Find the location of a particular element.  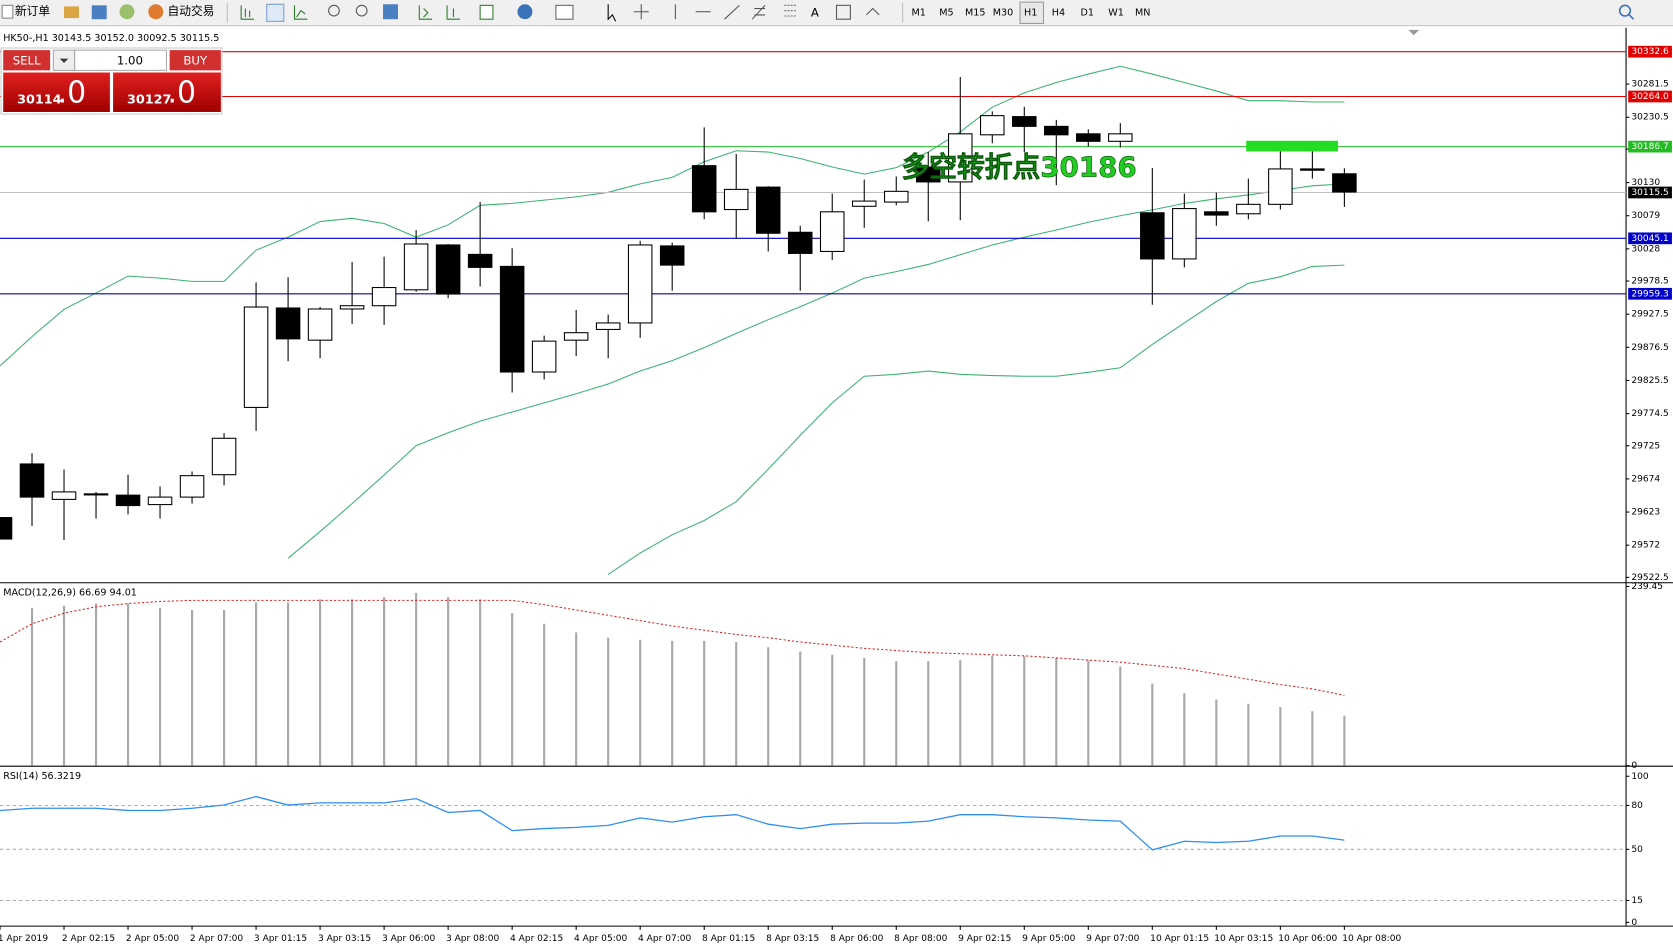

ask-main: 30127 is located at coordinates (149, 100).